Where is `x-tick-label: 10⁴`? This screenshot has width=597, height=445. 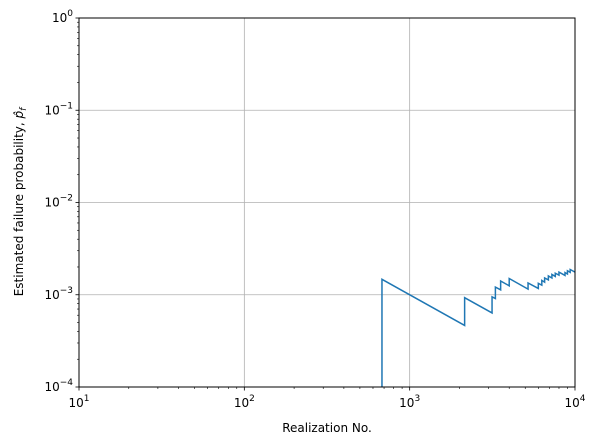 x-tick-label: 10⁴ is located at coordinates (574, 402).